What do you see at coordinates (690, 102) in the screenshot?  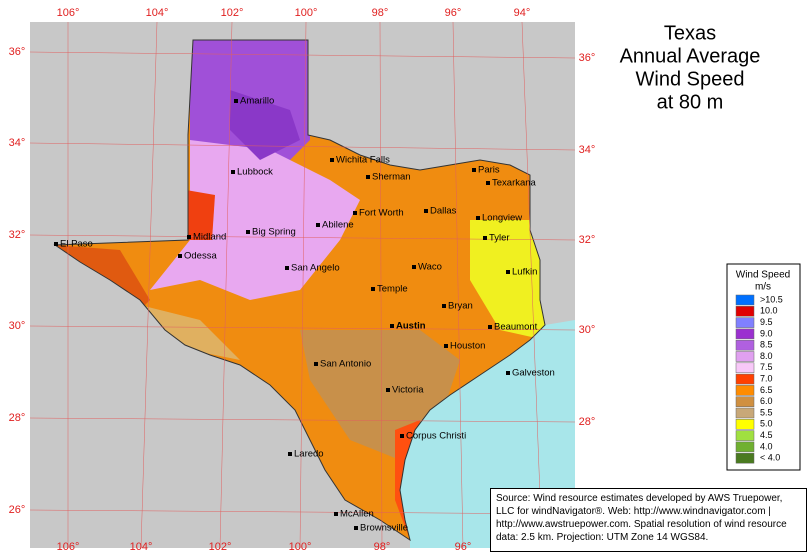 I see `title-line: at 80 m` at bounding box center [690, 102].